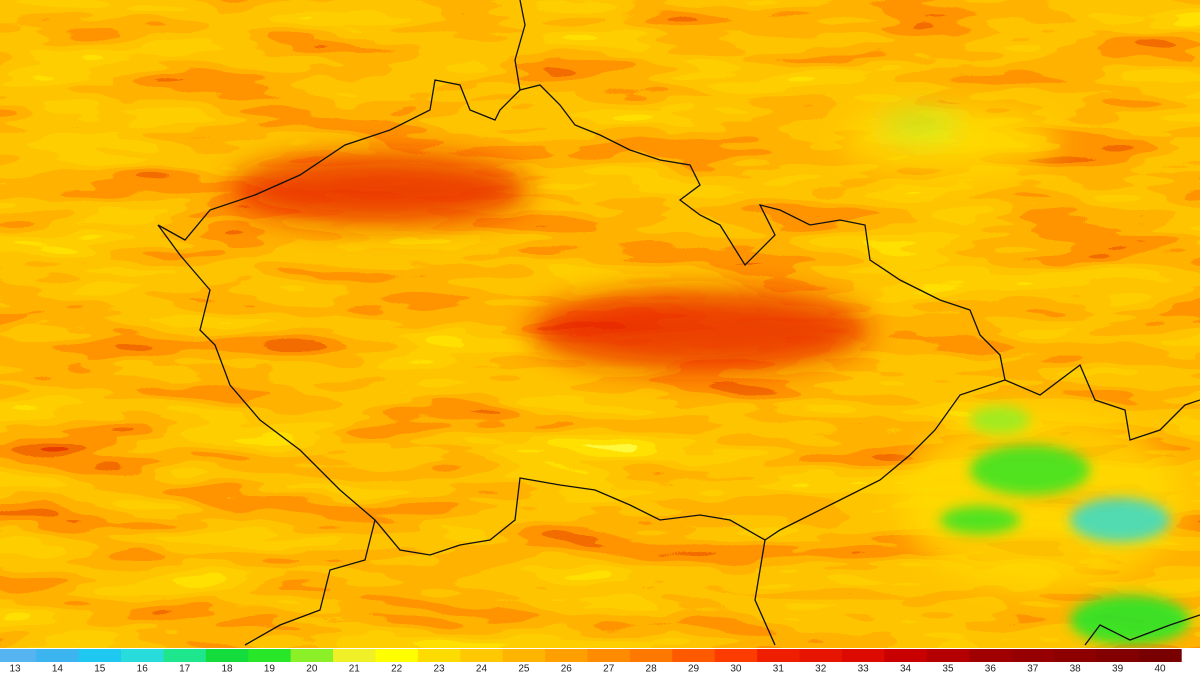 This screenshot has height=675, width=1200. Describe the element at coordinates (440, 669) in the screenshot. I see `legend-label: 23` at that location.